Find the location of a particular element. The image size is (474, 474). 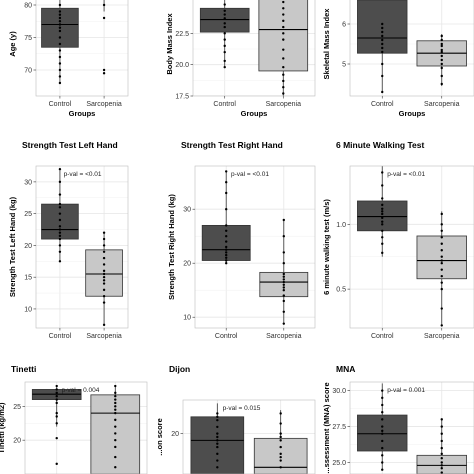

y-tick-label: 70 is located at coordinates (28, 71).